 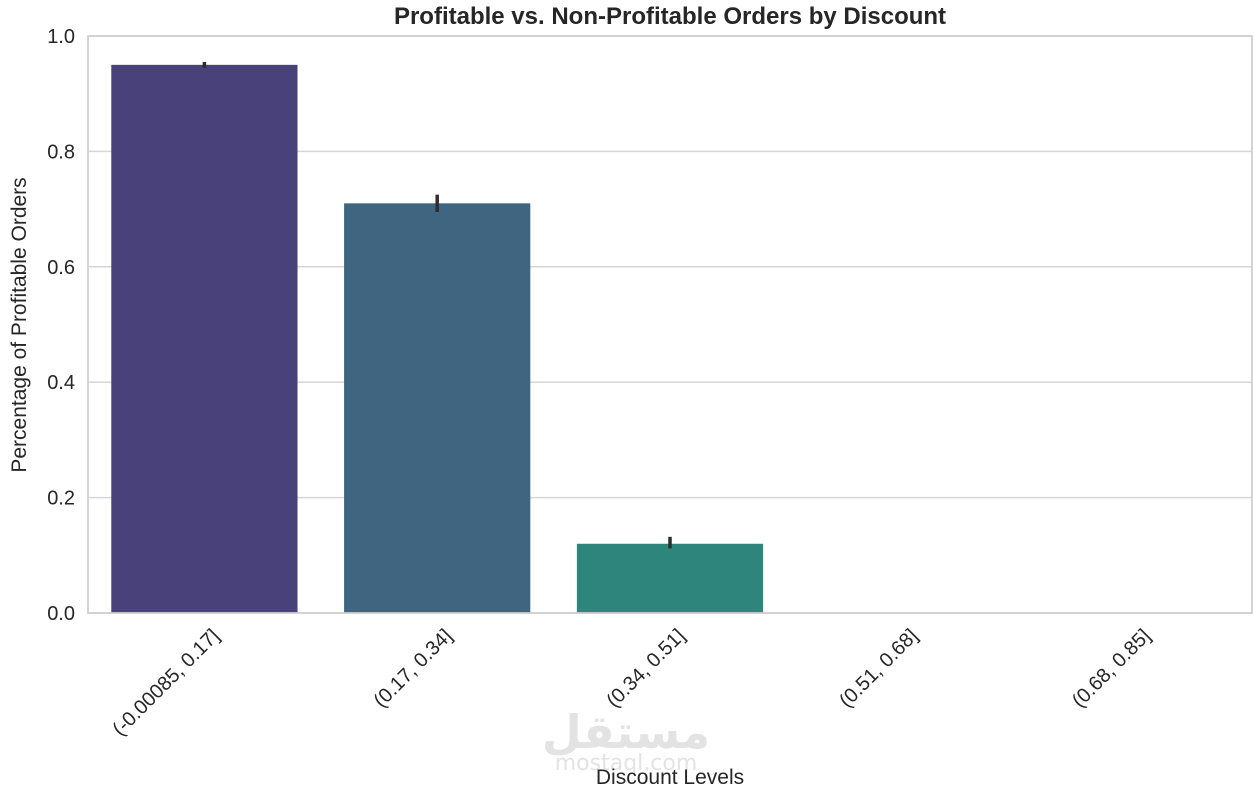 I want to click on watermark-arabic-text: مستقل, so click(x=626, y=732).